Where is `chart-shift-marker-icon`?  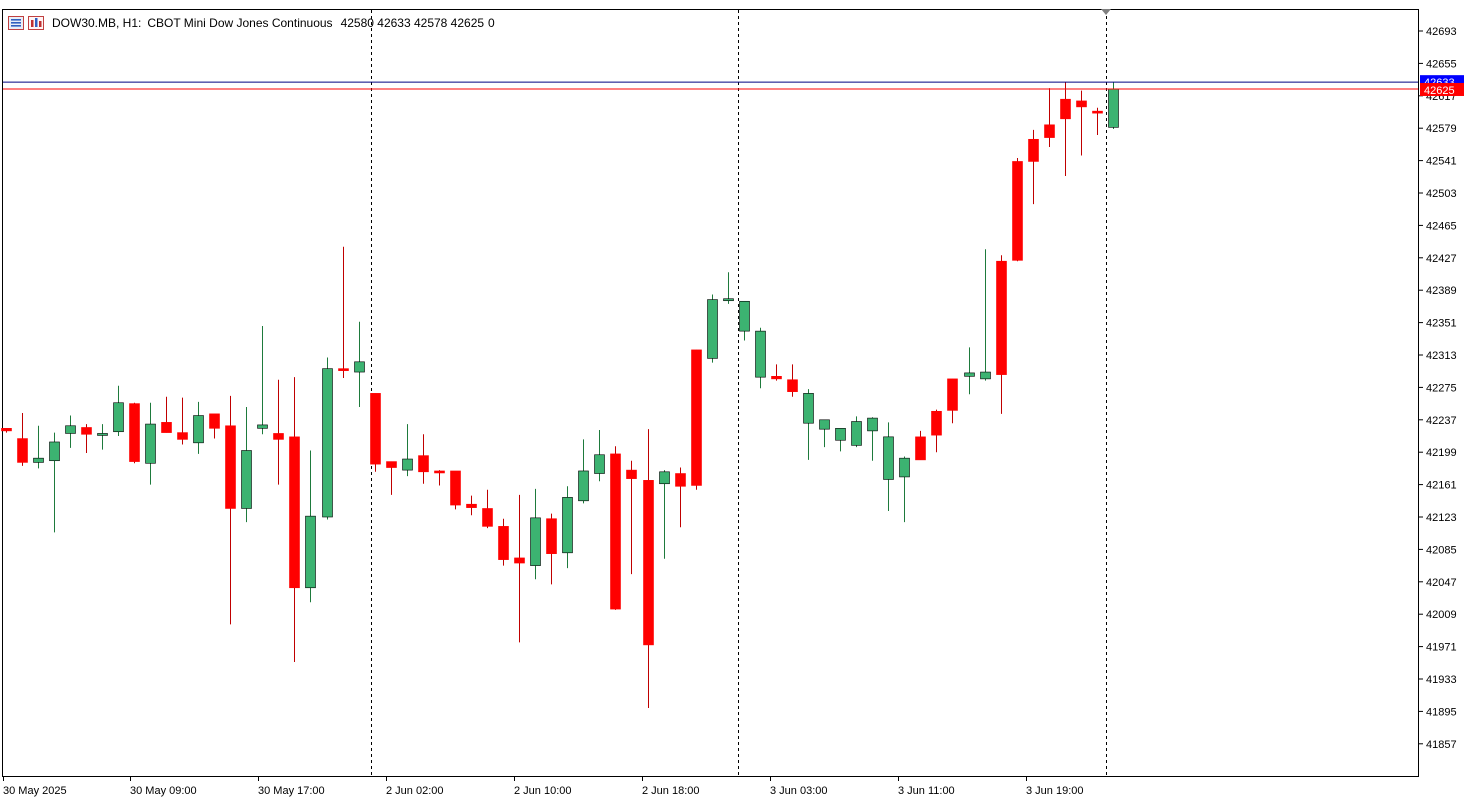
chart-shift-marker-icon is located at coordinates (1106, 12).